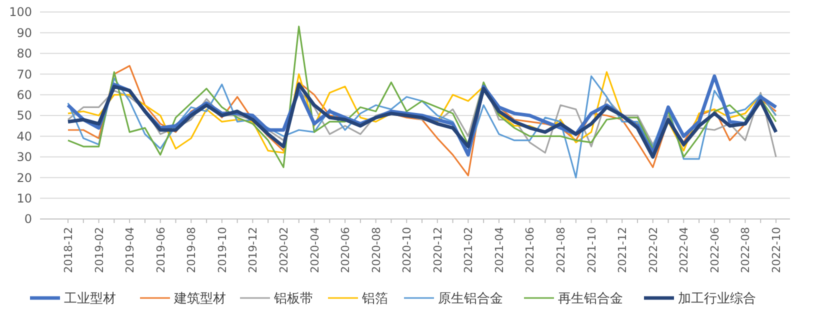  What do you see at coordinates (24, 115) in the screenshot?
I see `y-tick-label: 50` at bounding box center [24, 115].